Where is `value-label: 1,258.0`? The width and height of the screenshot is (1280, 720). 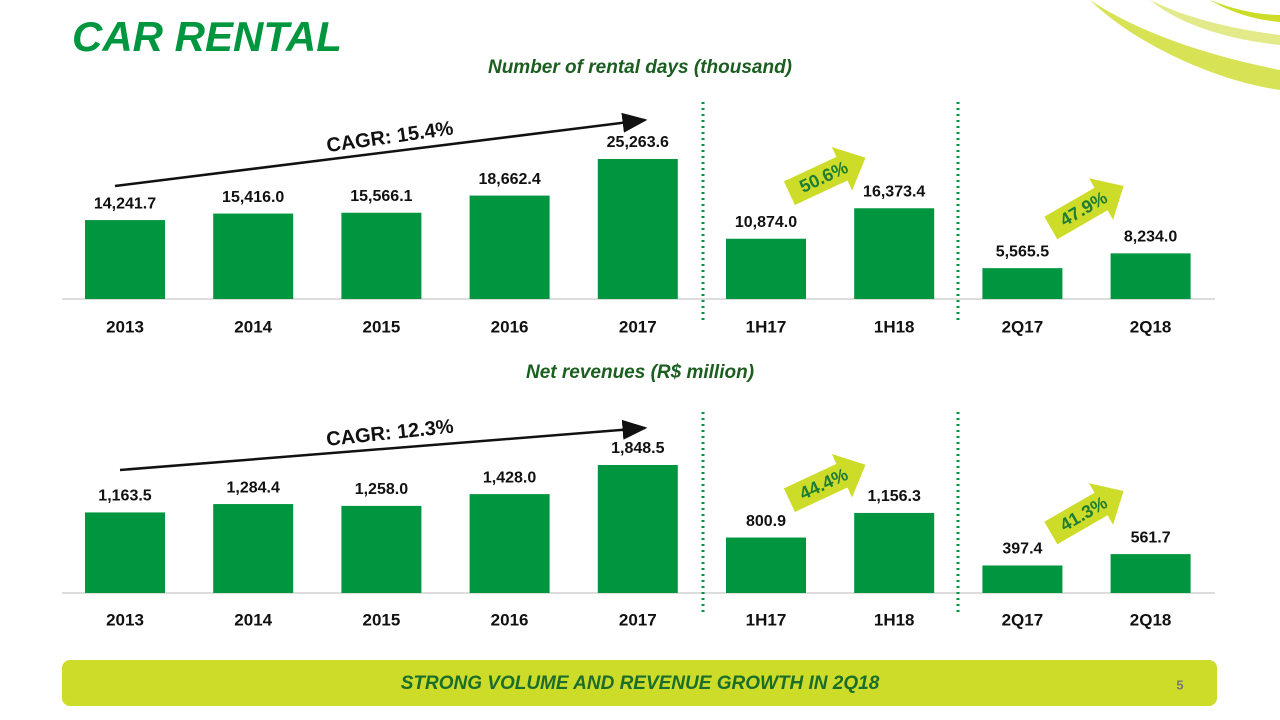 value-label: 1,258.0 is located at coordinates (381, 489).